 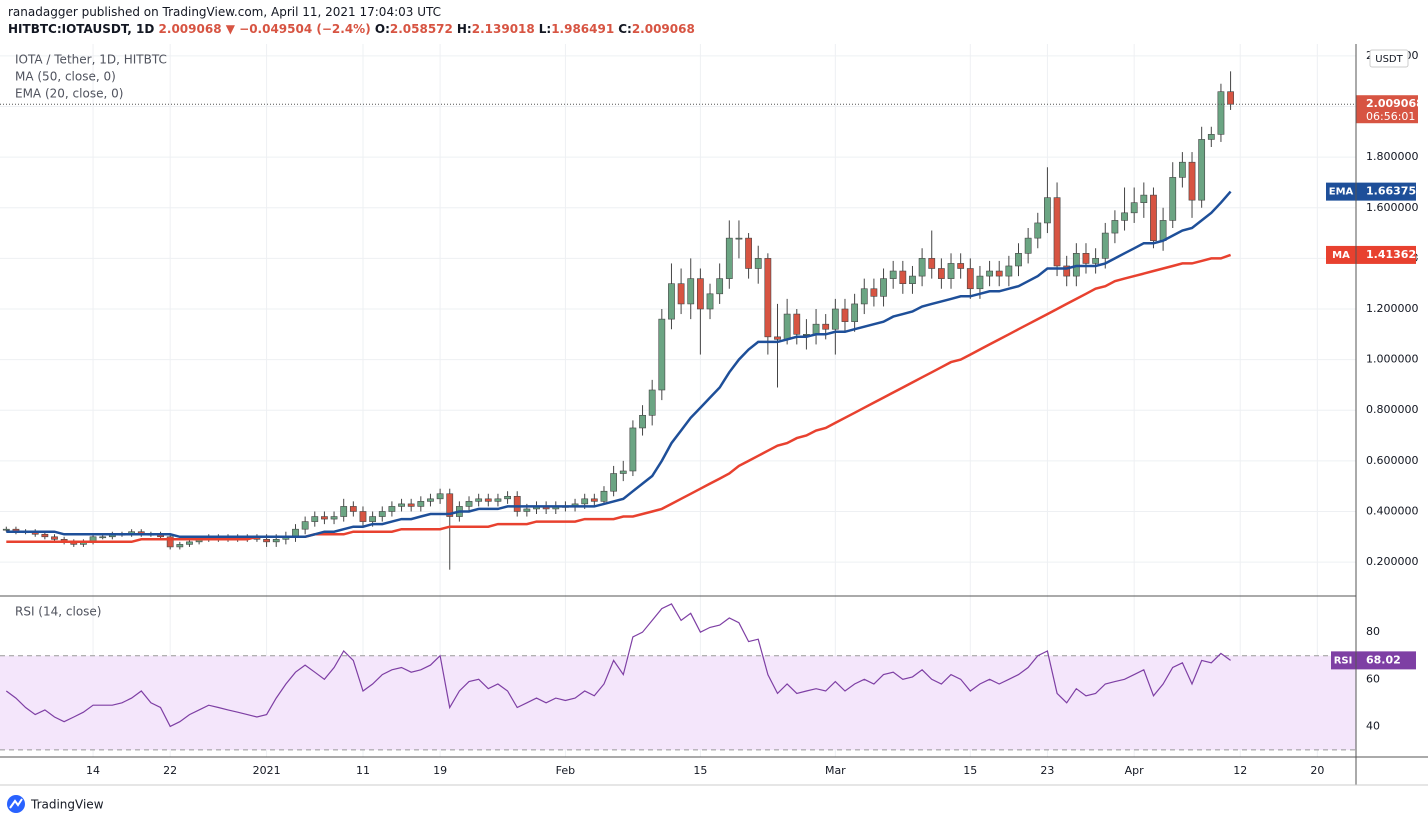 What do you see at coordinates (1240, 770) in the screenshot?
I see `x-tick-label: 12` at bounding box center [1240, 770].